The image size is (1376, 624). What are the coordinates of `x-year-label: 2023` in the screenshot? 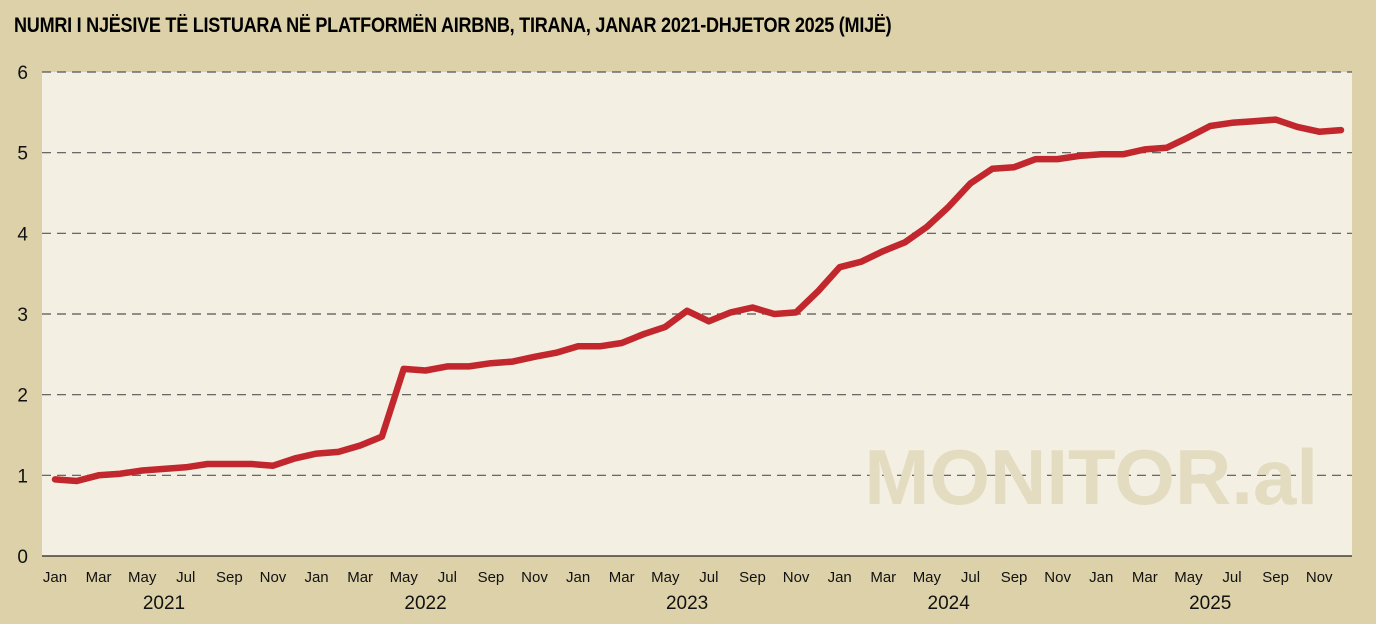 It's located at (687, 603).